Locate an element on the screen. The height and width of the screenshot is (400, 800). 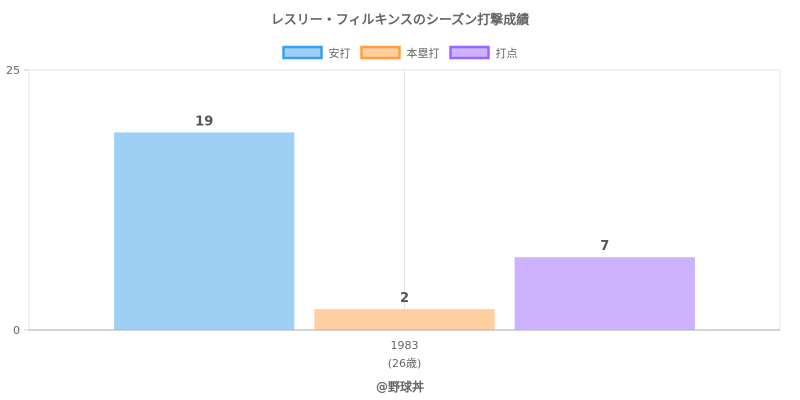
credit-label: @野球丼 is located at coordinates (400, 386).